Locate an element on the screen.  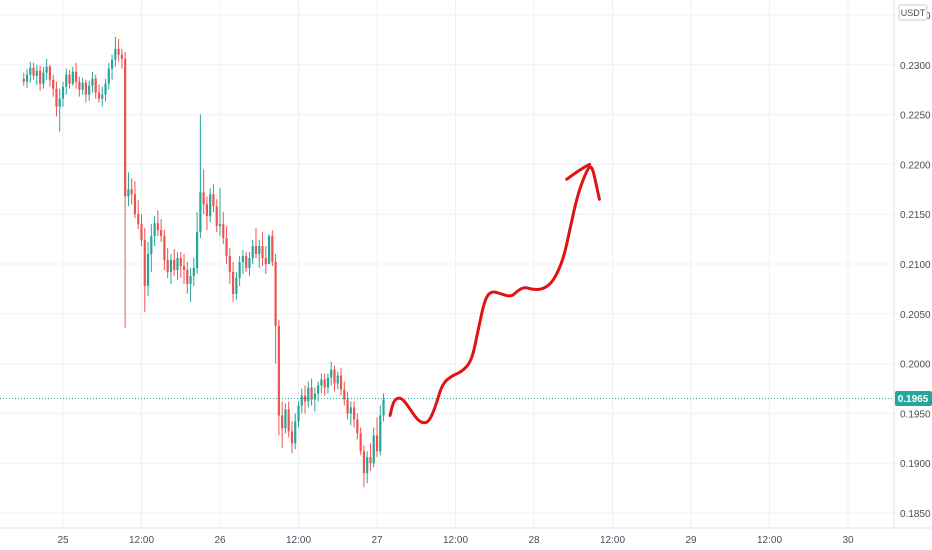
x-tick-label: 27 is located at coordinates (377, 540).